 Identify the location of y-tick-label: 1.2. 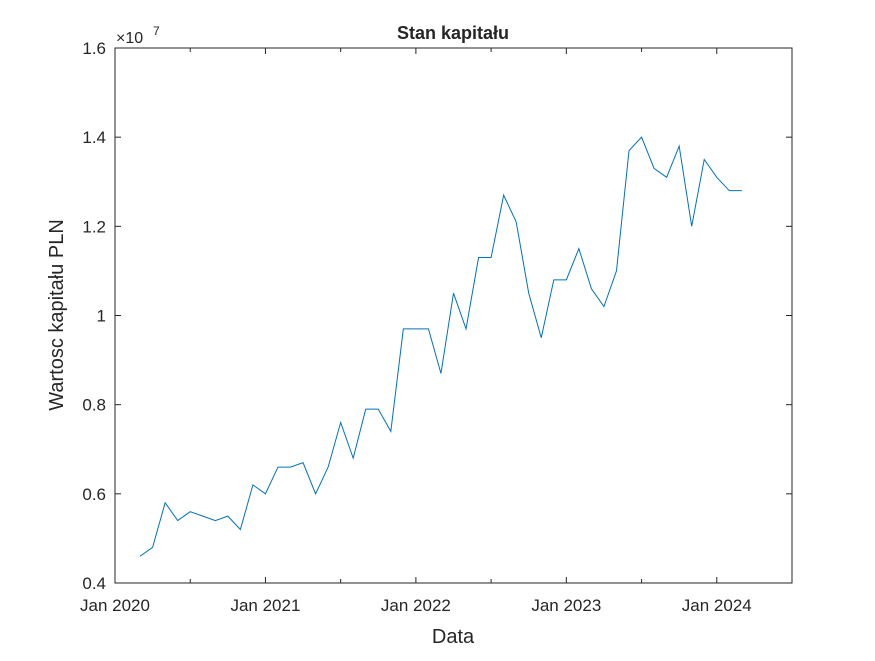
(94, 226).